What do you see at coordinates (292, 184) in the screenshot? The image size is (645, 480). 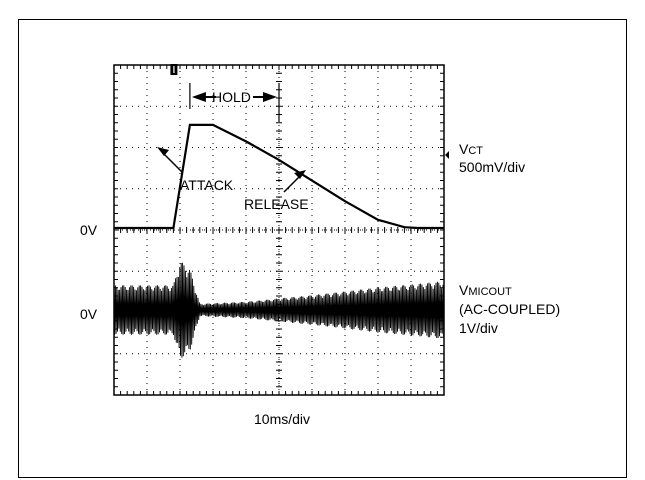 I see `release-arrow-shaft` at bounding box center [292, 184].